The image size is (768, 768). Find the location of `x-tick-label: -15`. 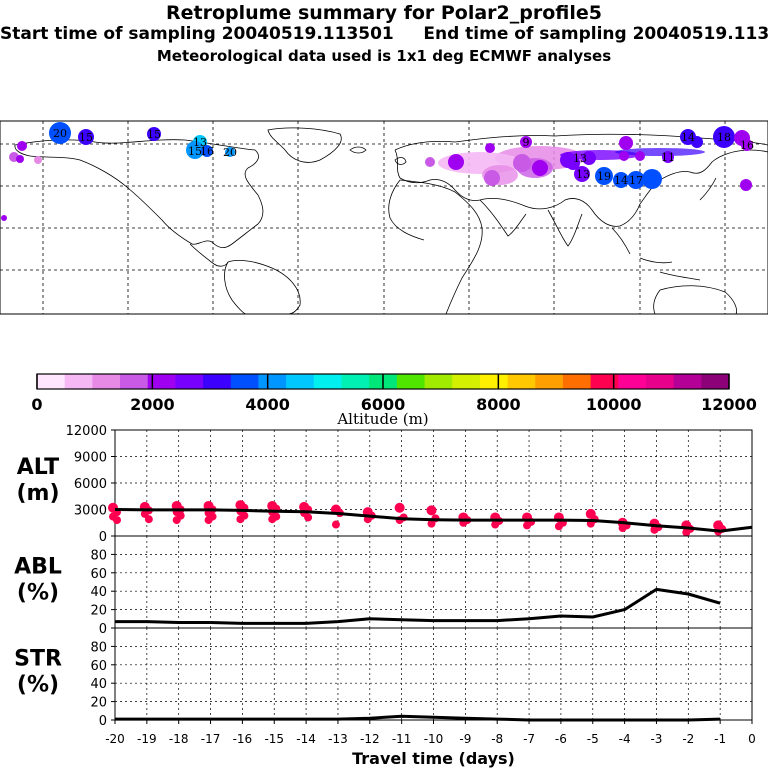

x-tick-label: -15 is located at coordinates (274, 739).